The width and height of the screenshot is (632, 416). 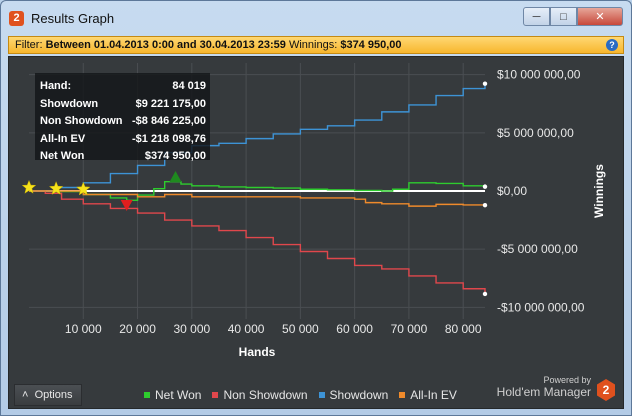 I want to click on tooltip-row-value: 84 019, so click(x=189, y=86).